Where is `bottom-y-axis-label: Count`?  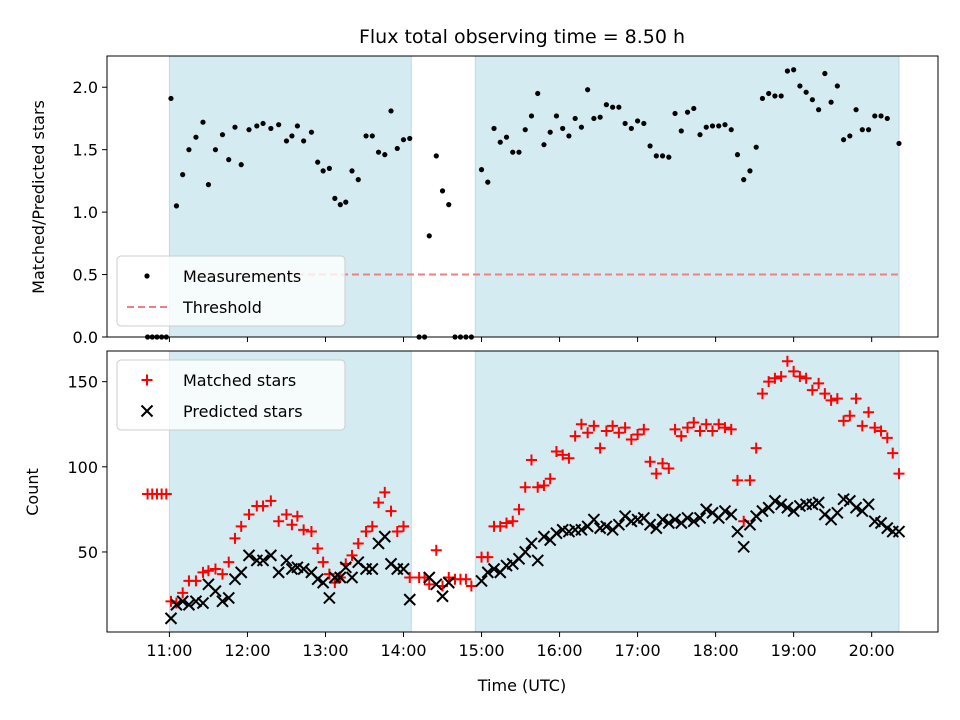
bottom-y-axis-label: Count is located at coordinates (32, 492).